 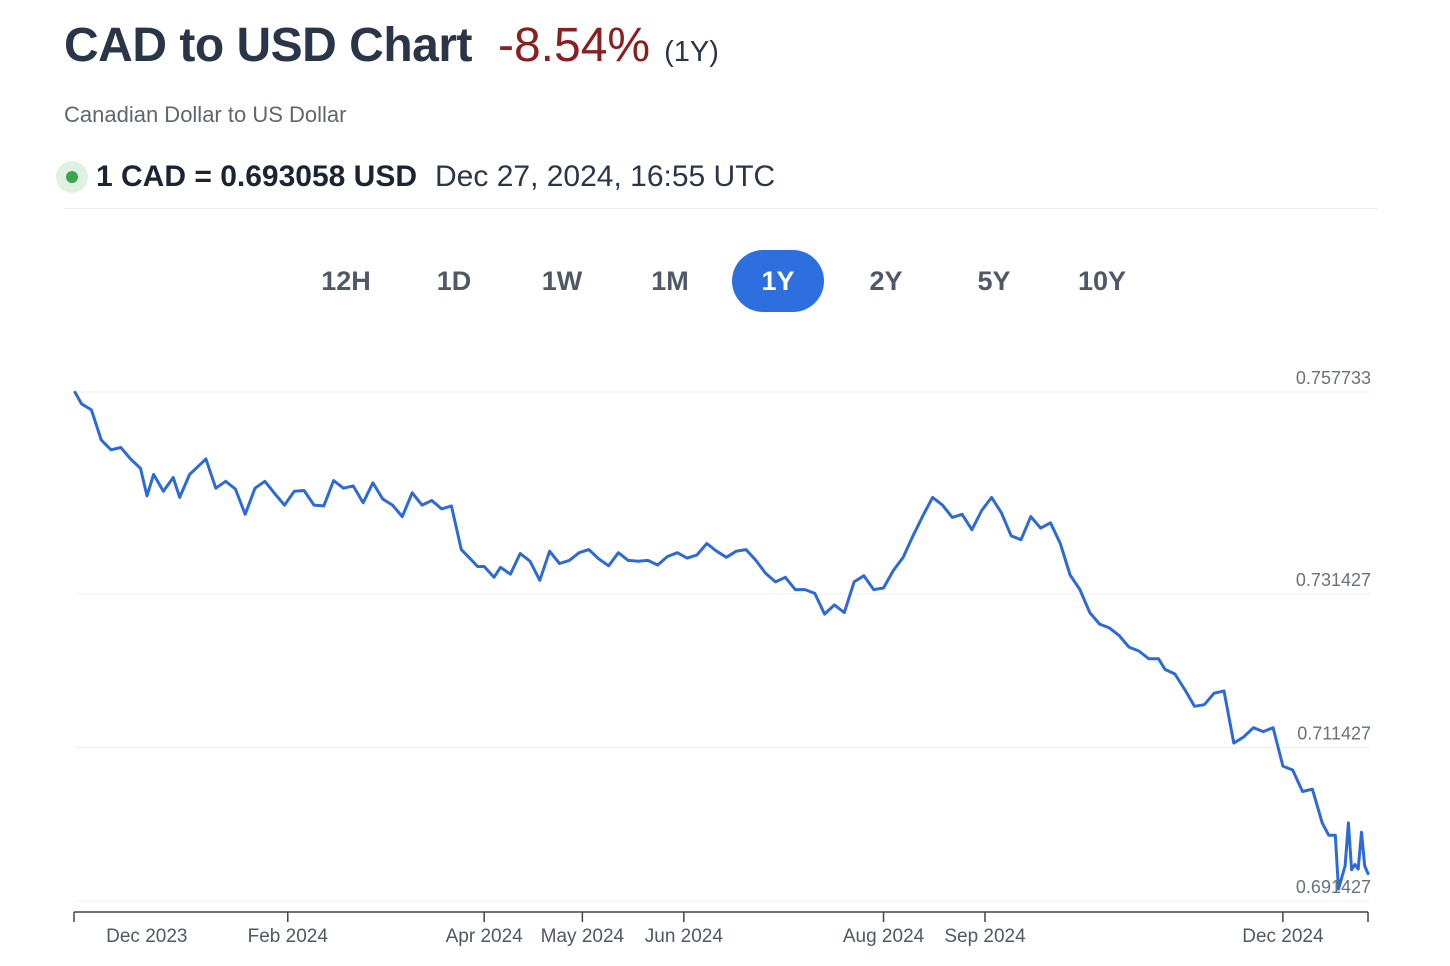 I want to click on tab-2y: 2Y, so click(x=886, y=280).